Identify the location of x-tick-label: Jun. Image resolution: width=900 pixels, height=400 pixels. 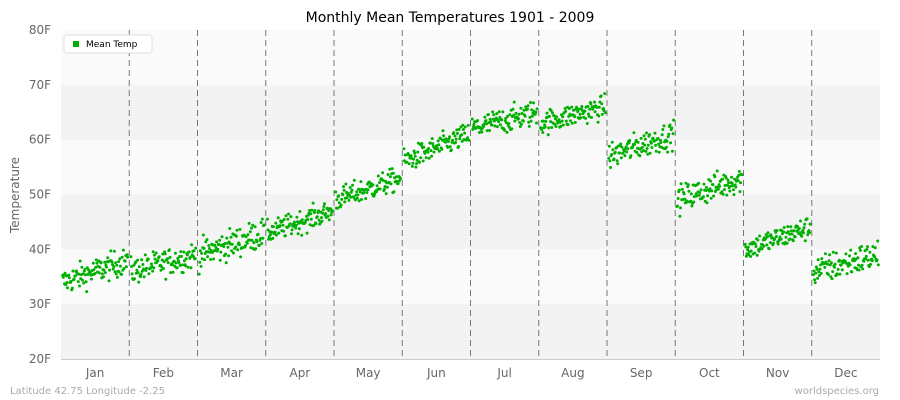
(436, 373).